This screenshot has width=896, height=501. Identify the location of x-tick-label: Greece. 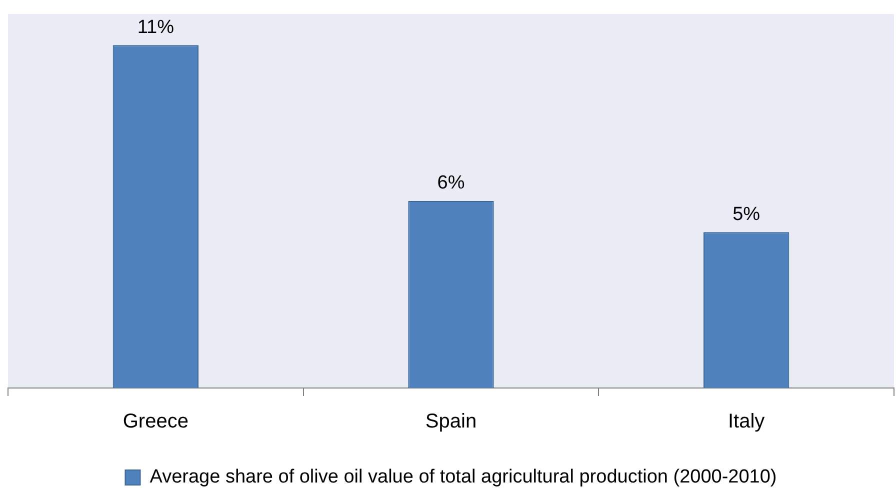
(155, 421).